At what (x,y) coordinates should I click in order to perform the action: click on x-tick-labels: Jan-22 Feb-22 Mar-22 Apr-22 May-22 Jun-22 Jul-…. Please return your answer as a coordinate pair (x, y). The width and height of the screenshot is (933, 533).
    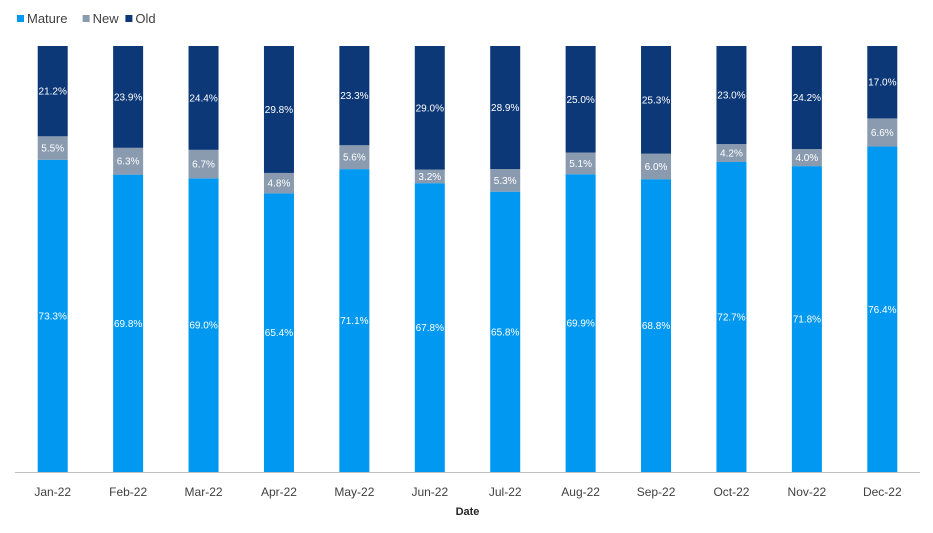
    Looking at the image, I should click on (468, 492).